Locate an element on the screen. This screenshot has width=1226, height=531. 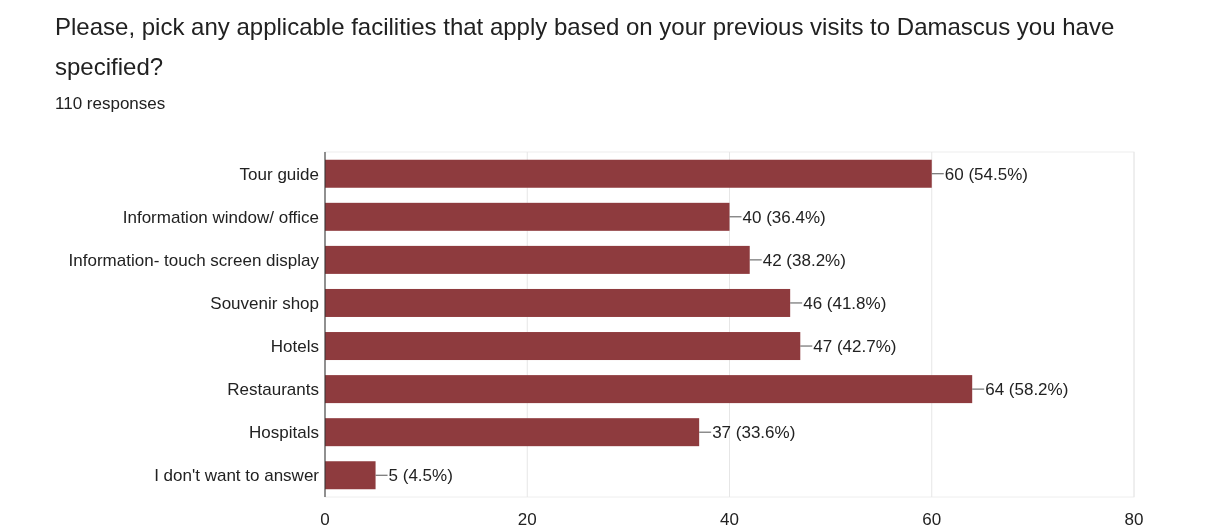
y-tick-label: Souvenir shop is located at coordinates (264, 303).